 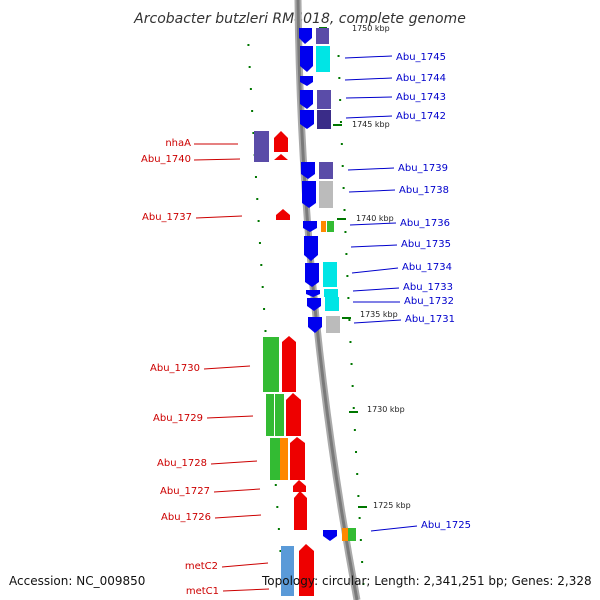 What do you see at coordinates (392, 505) in the screenshot?
I see `tick-label: 1725 kbp` at bounding box center [392, 505].